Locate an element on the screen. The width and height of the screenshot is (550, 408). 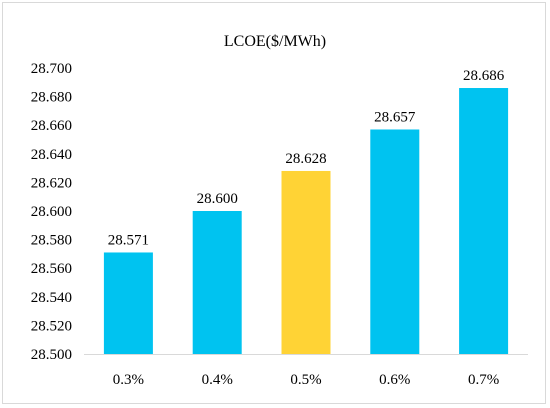
y-tick-label: 28.540 is located at coordinates (51, 298).